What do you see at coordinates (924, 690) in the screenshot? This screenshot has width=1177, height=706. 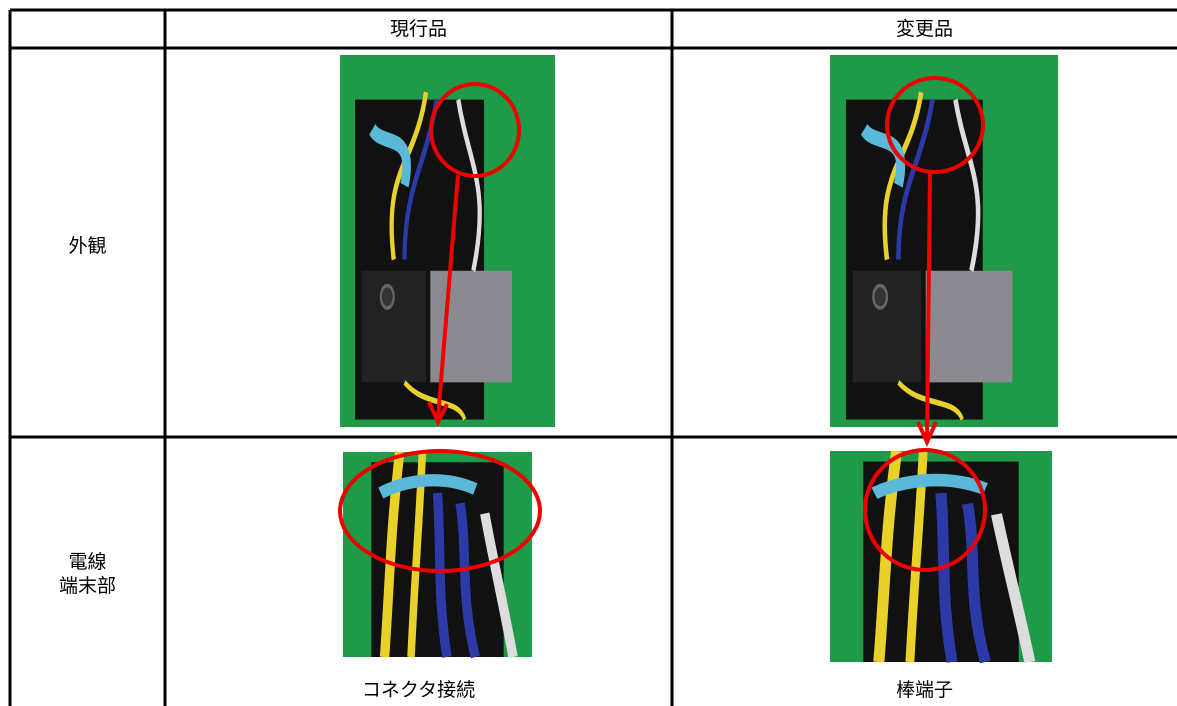 I see `caption: 棒端子` at bounding box center [924, 690].